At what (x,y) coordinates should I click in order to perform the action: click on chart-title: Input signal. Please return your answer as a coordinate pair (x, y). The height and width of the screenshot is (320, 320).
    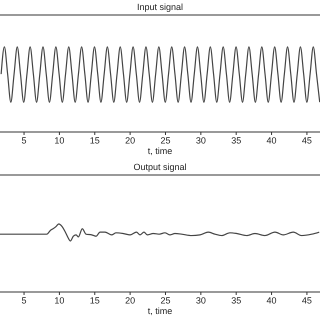
    Looking at the image, I should click on (160, 7).